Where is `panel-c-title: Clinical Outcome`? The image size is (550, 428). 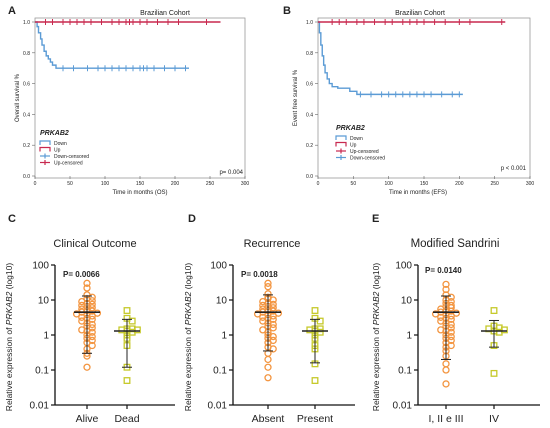 panel-c-title: Clinical Outcome is located at coordinates (94, 244).